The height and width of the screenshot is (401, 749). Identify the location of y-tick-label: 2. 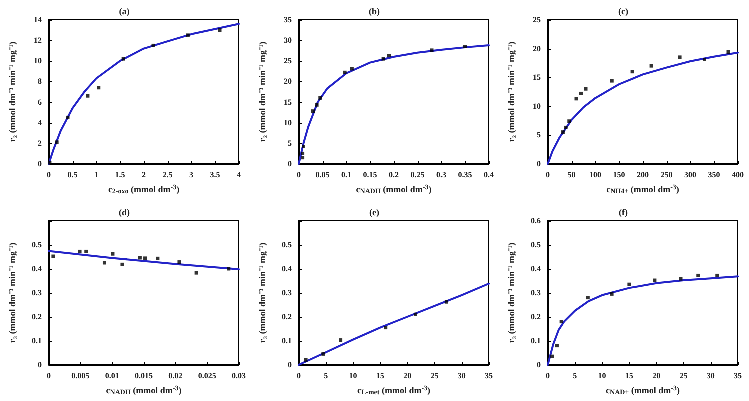
(40, 143).